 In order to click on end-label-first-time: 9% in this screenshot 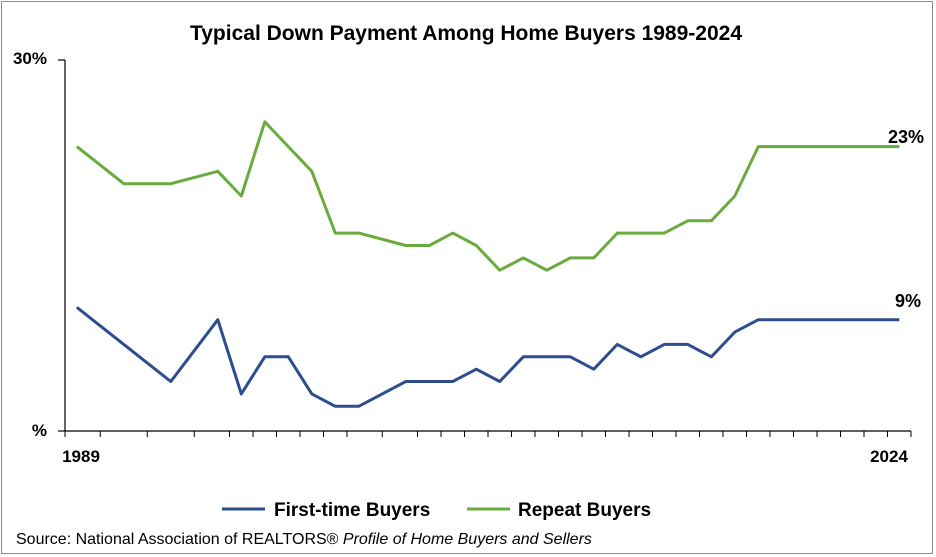, I will do `click(908, 301)`.